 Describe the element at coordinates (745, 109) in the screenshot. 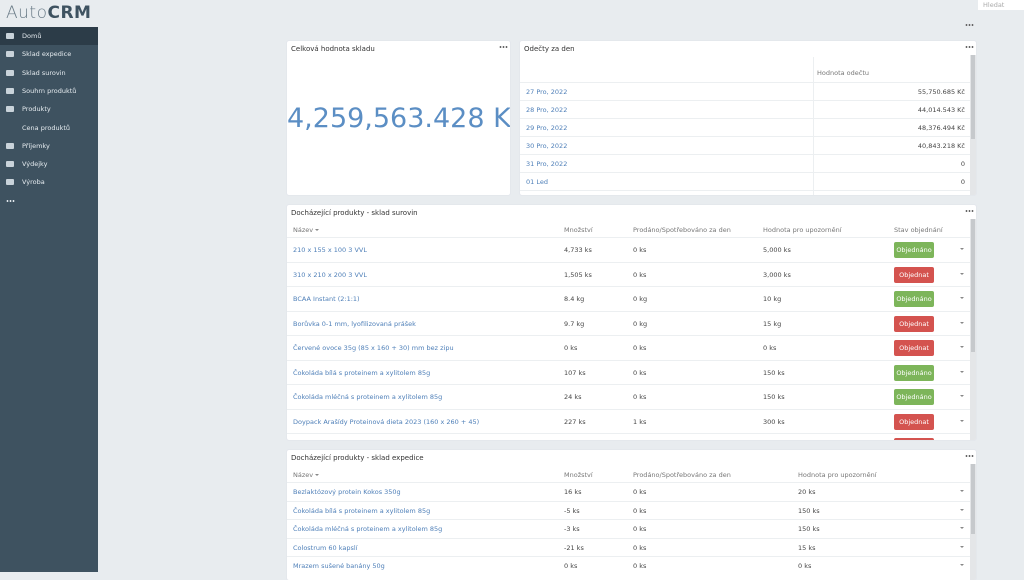

I see `table-row: 28 Pro, 2022 44,014.543 Kč` at that location.